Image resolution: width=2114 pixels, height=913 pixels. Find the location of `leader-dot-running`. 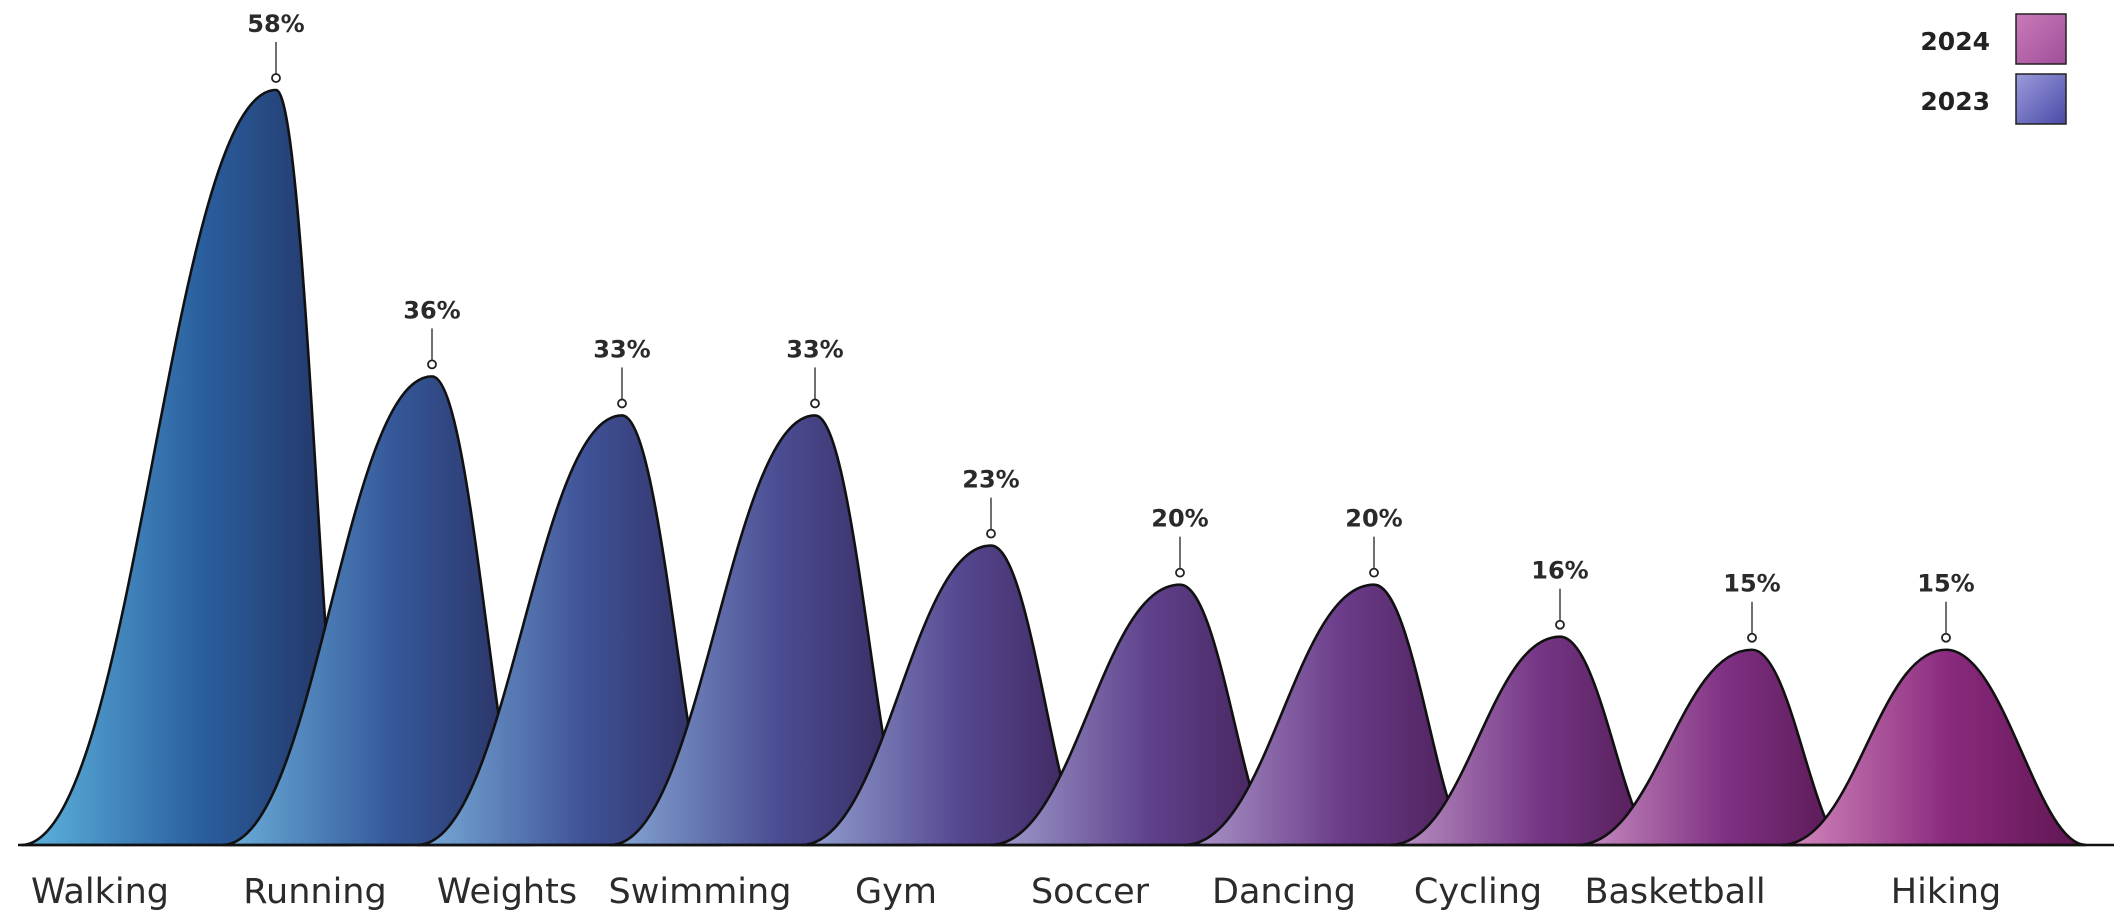

leader-dot-running is located at coordinates (432, 364).